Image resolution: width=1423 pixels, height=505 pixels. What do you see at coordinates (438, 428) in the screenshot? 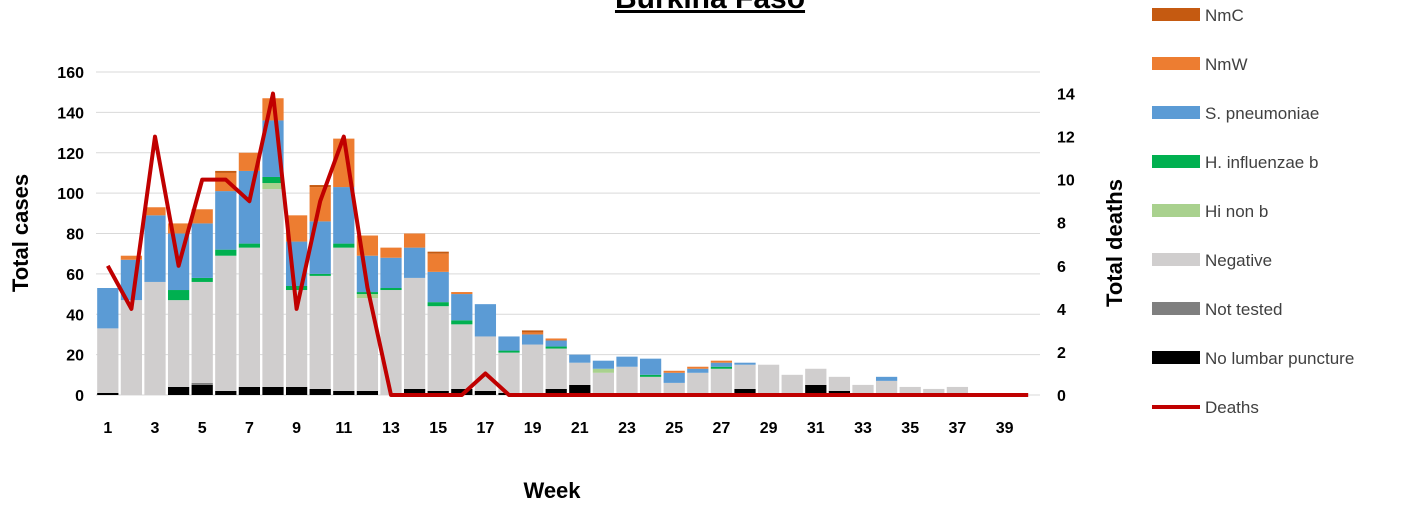
I see `x-tick-label: 15` at bounding box center [438, 428].